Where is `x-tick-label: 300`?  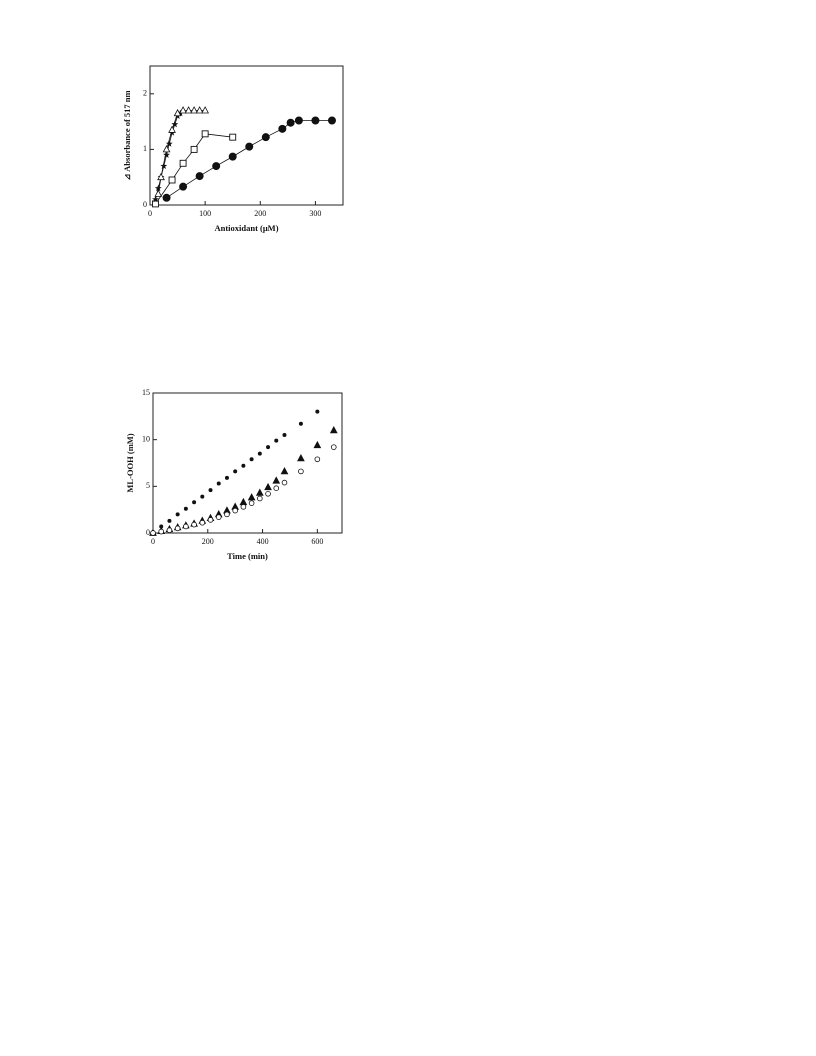
x-tick-label: 300 is located at coordinates (315, 213).